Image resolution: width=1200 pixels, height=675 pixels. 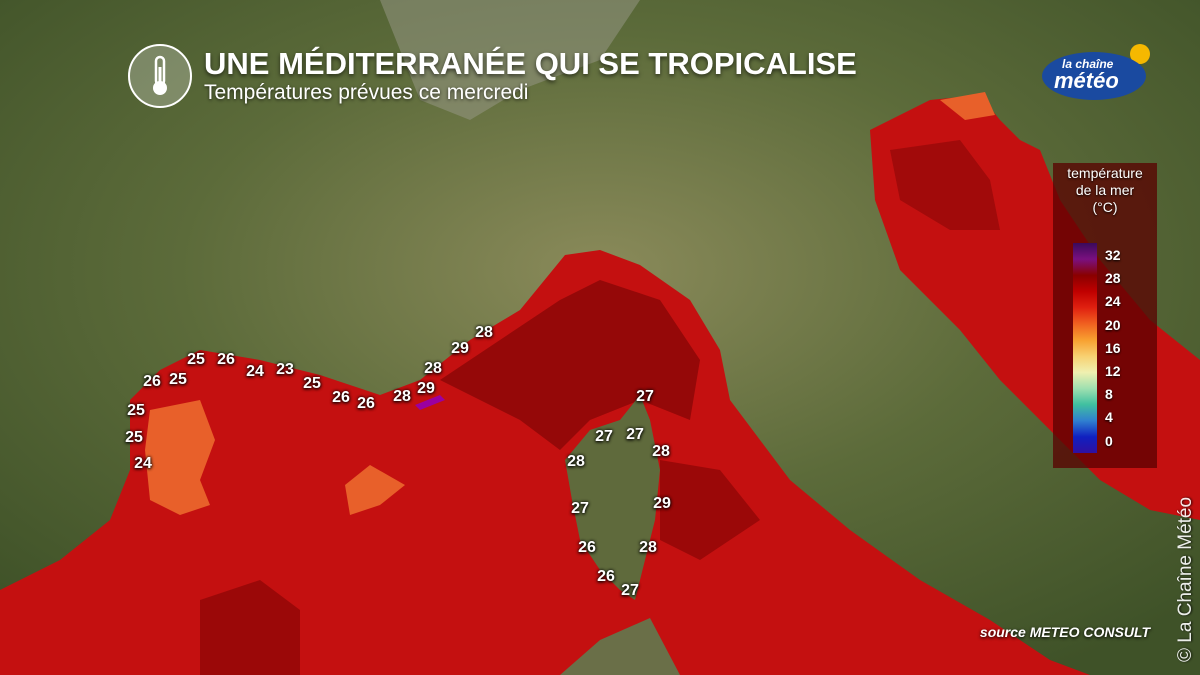 I want to click on legend-tick: 12, so click(x=1113, y=371).